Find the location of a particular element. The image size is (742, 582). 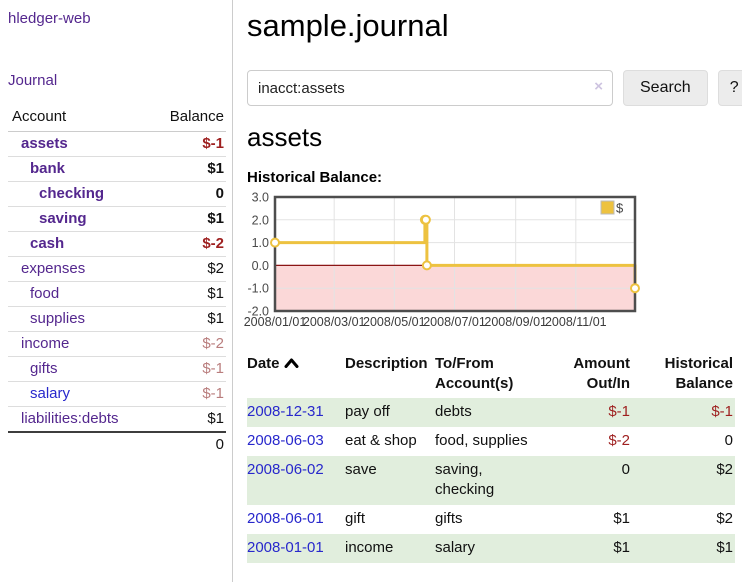

chart-legend-swatch is located at coordinates (607, 207).